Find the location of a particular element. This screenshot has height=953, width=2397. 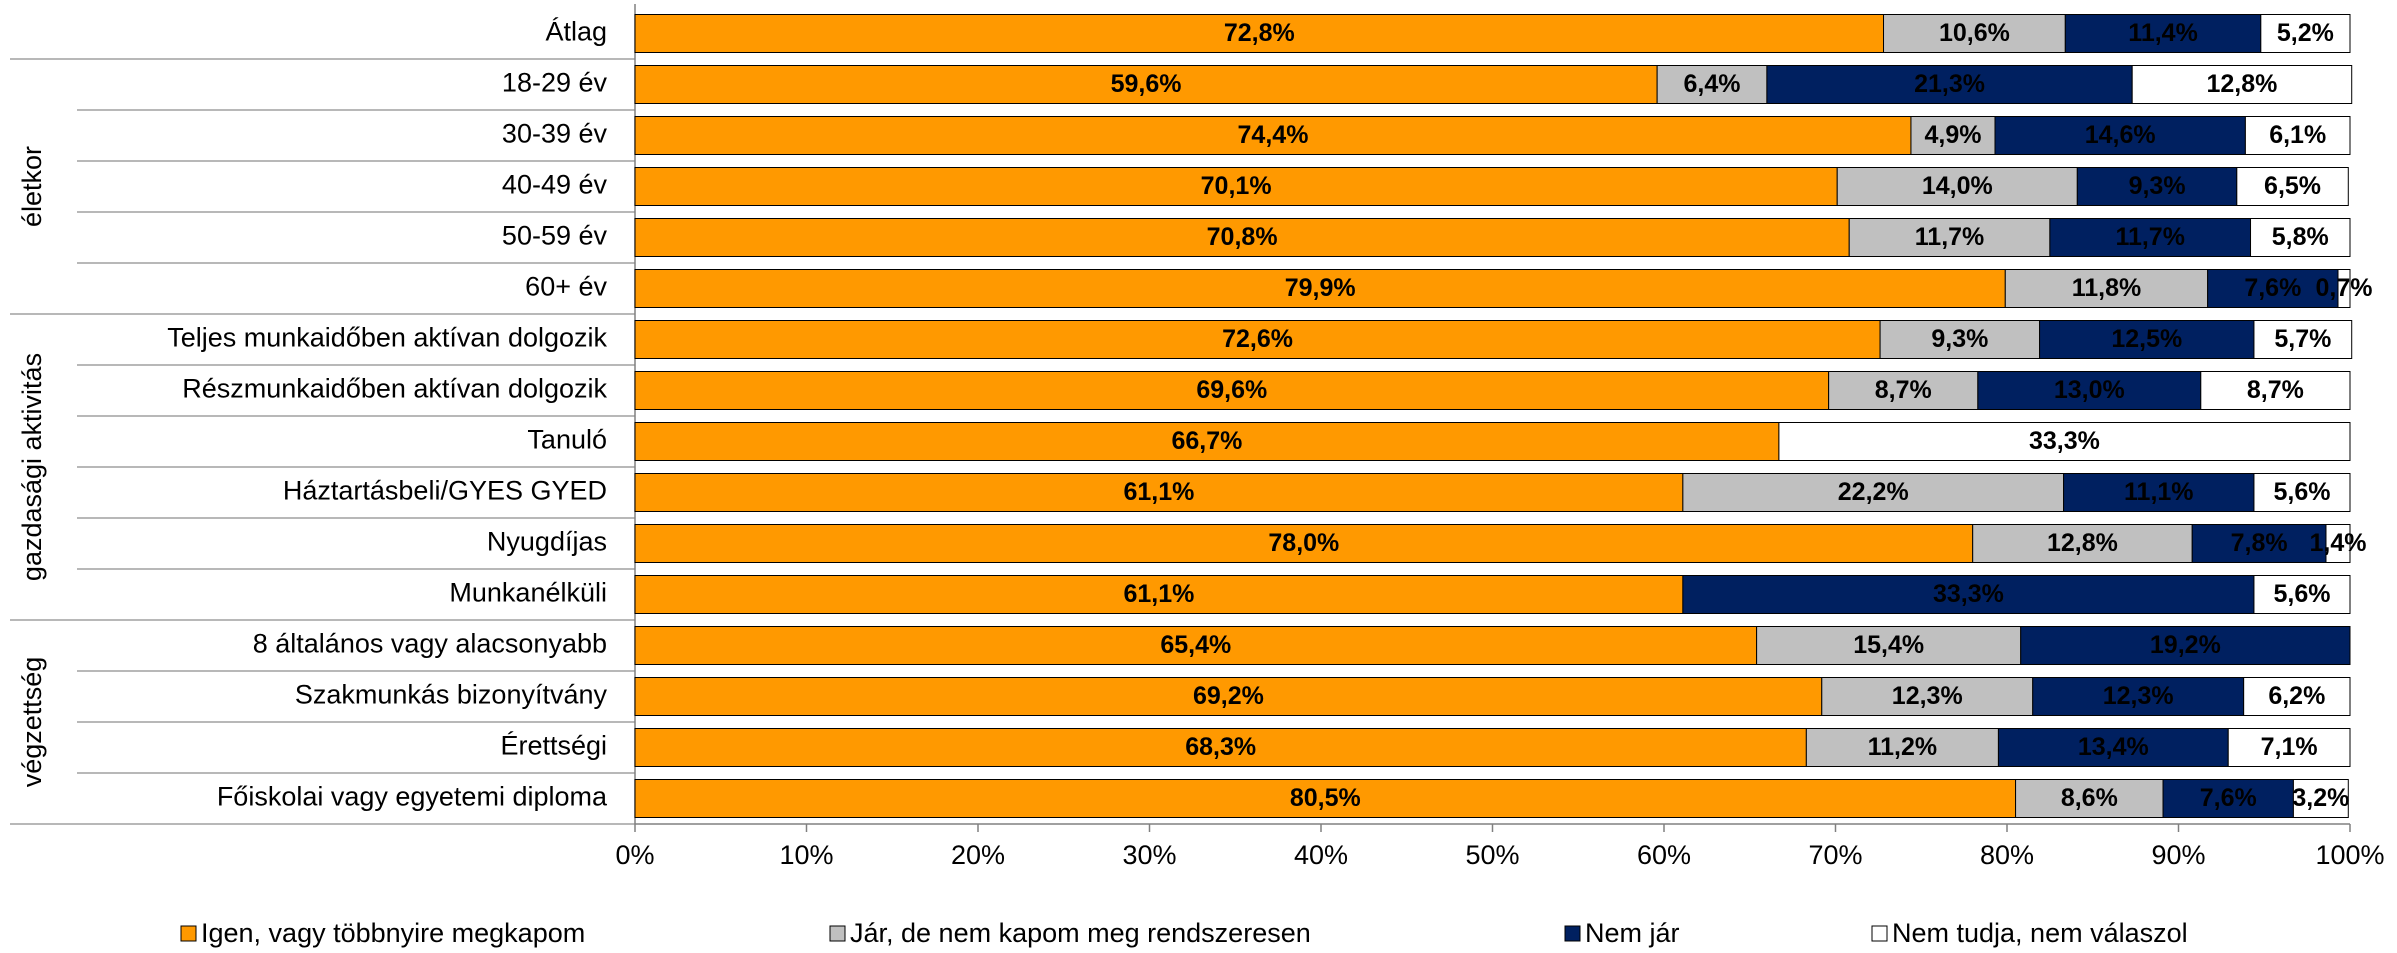

value-label: 15,4% is located at coordinates (1888, 645).